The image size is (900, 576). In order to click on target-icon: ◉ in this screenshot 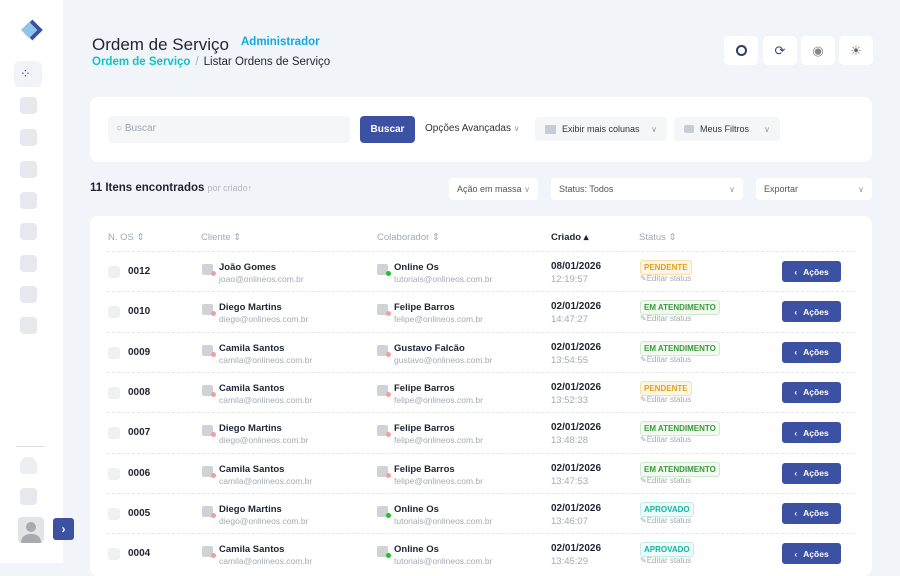, I will do `click(818, 50)`.